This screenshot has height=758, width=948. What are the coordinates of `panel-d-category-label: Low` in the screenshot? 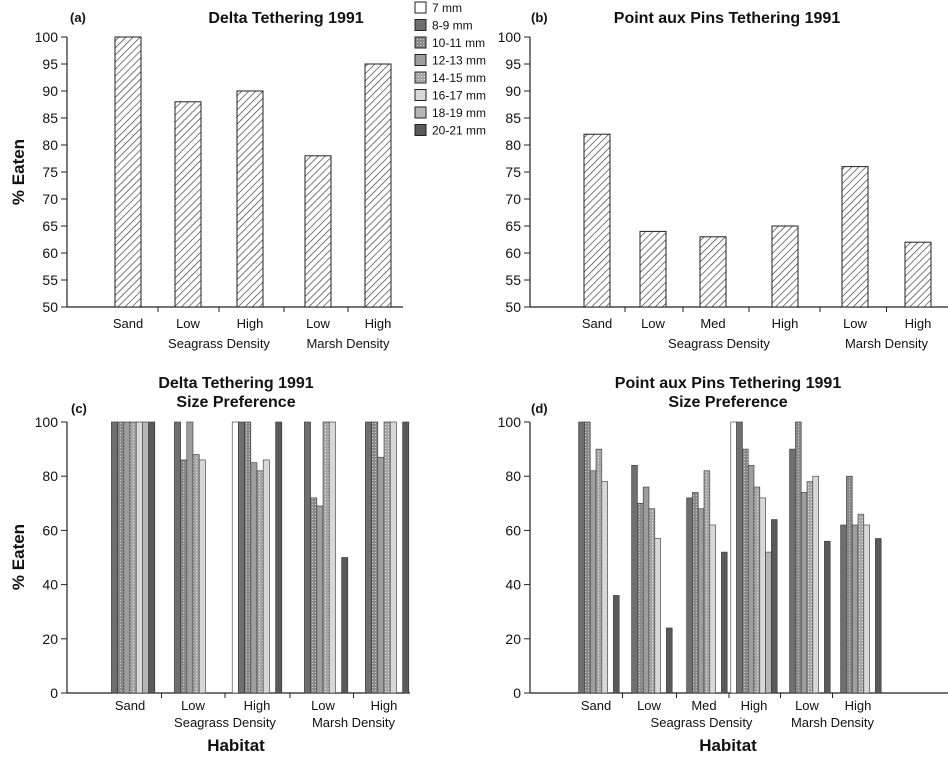 It's located at (649, 705).